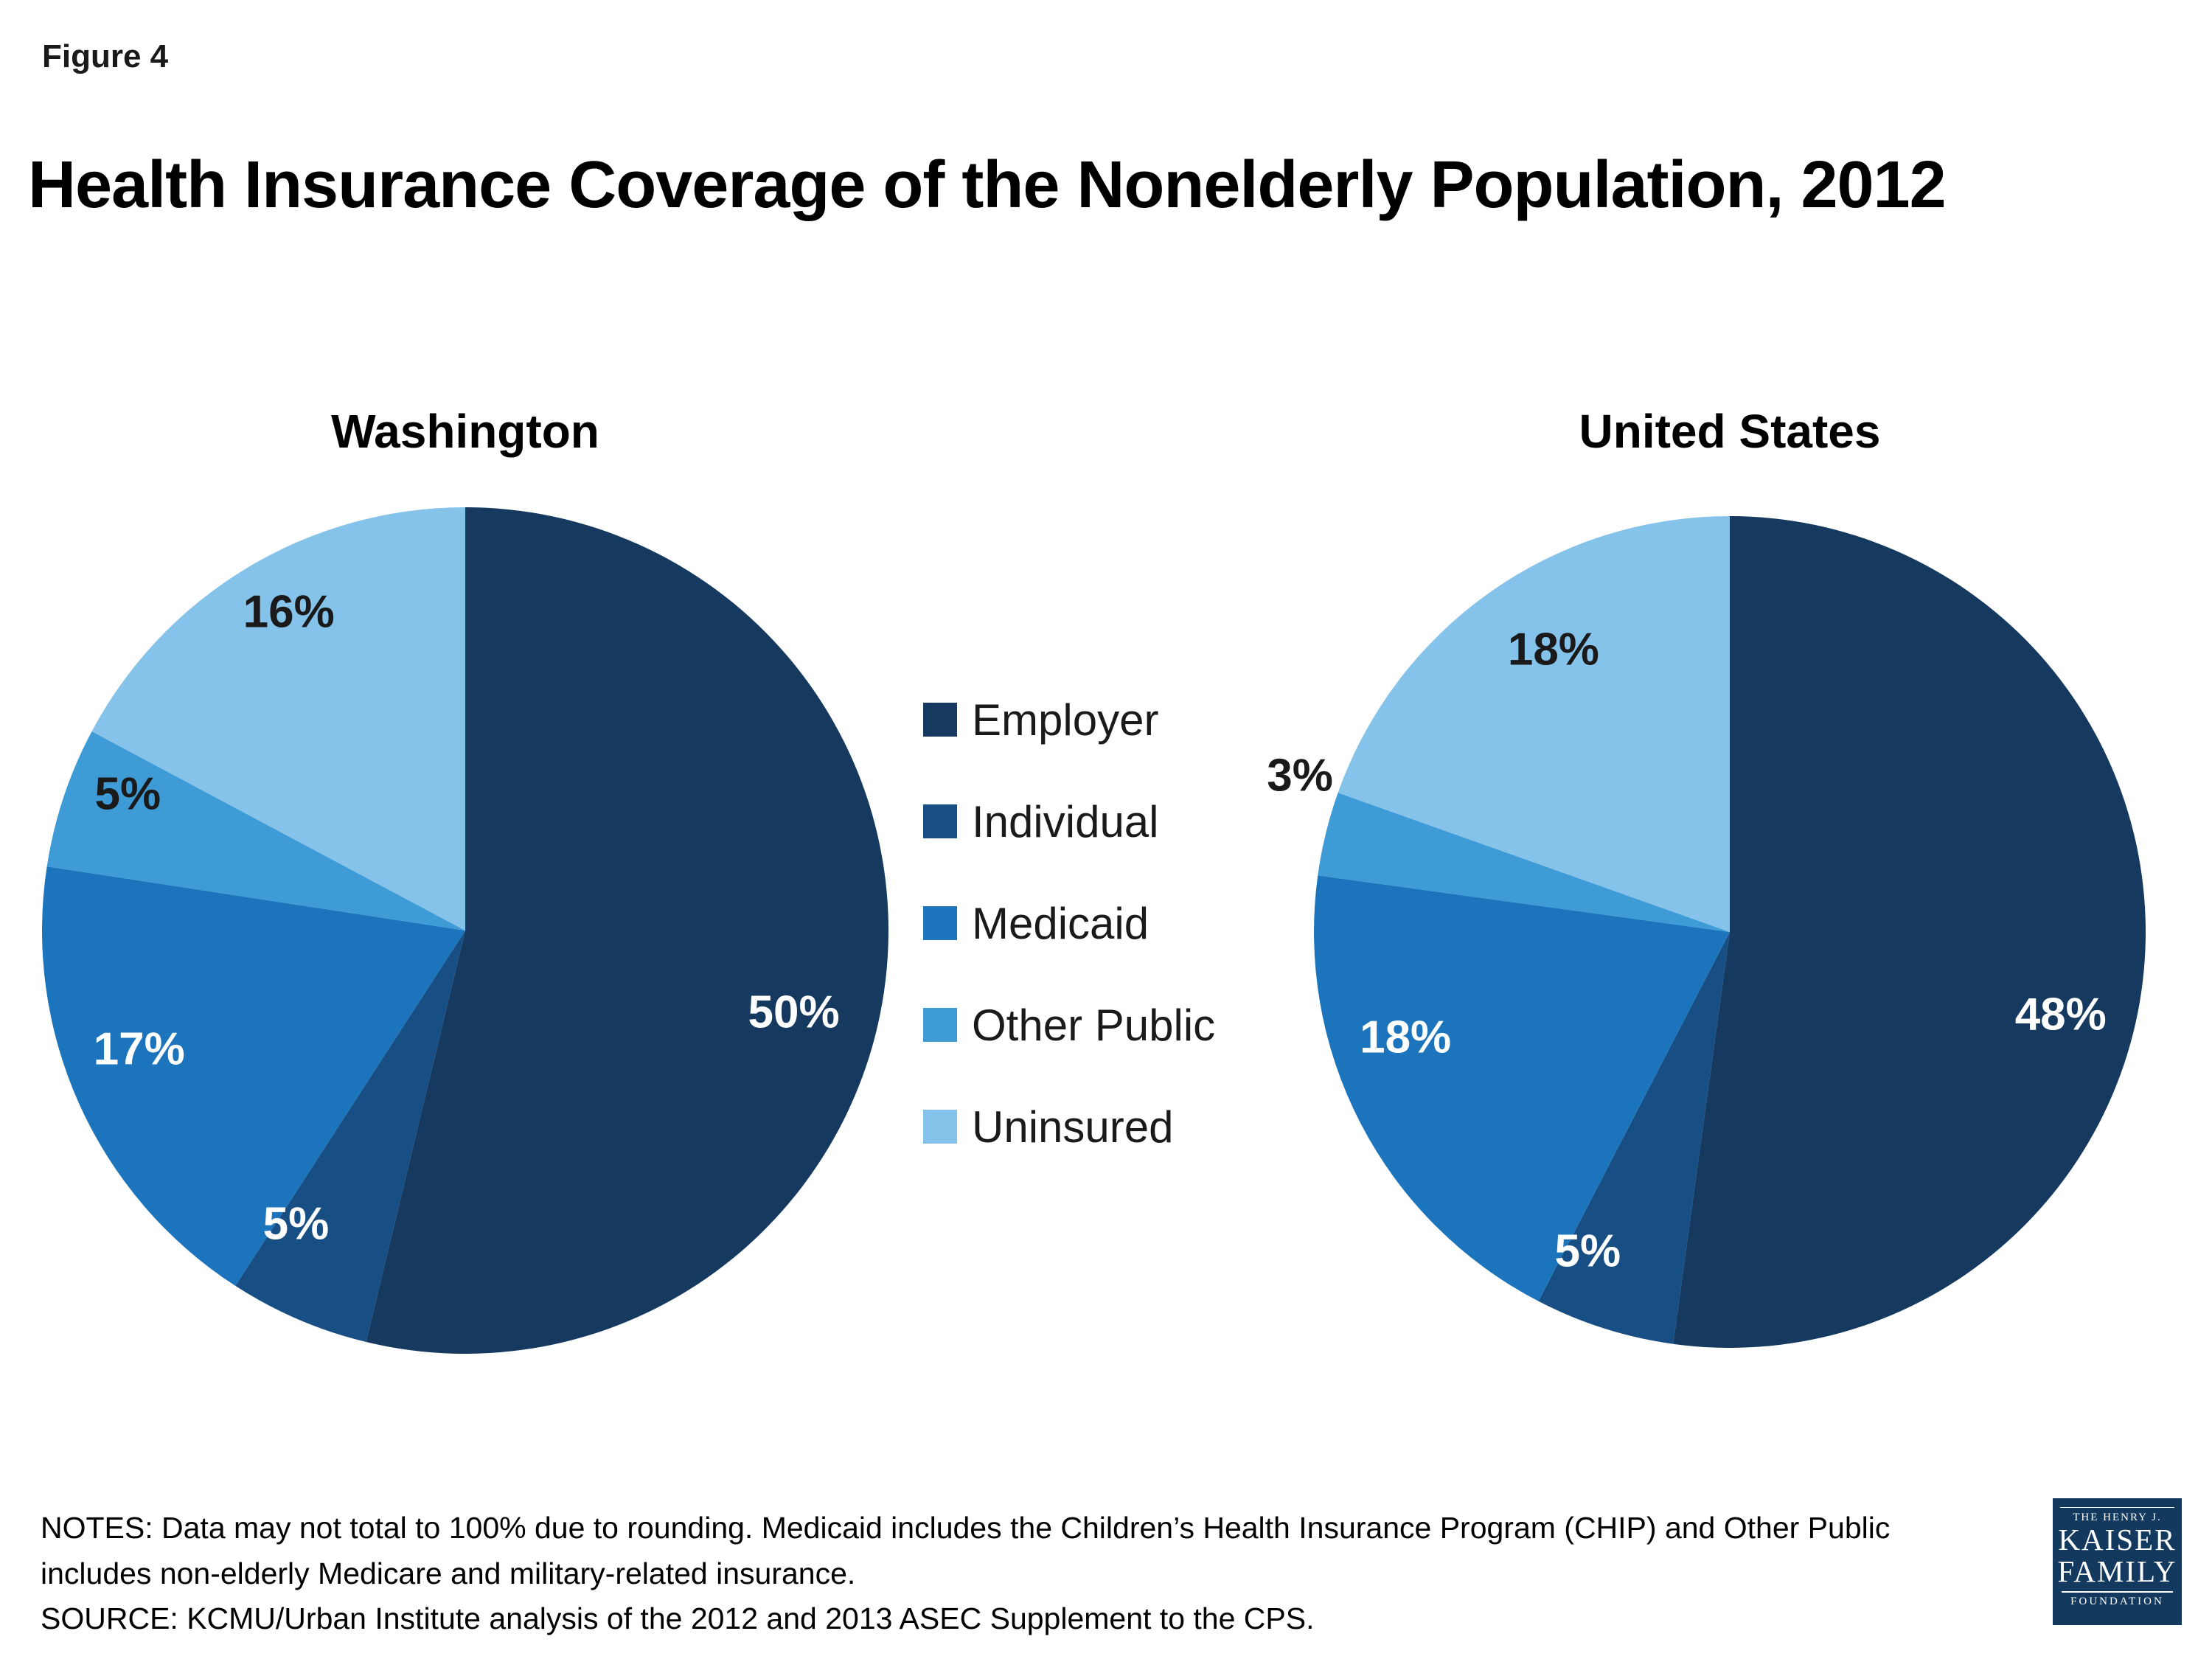 This screenshot has height=1659, width=2212. Describe the element at coordinates (940, 1127) in the screenshot. I see `legend-swatch-uninsured` at that location.